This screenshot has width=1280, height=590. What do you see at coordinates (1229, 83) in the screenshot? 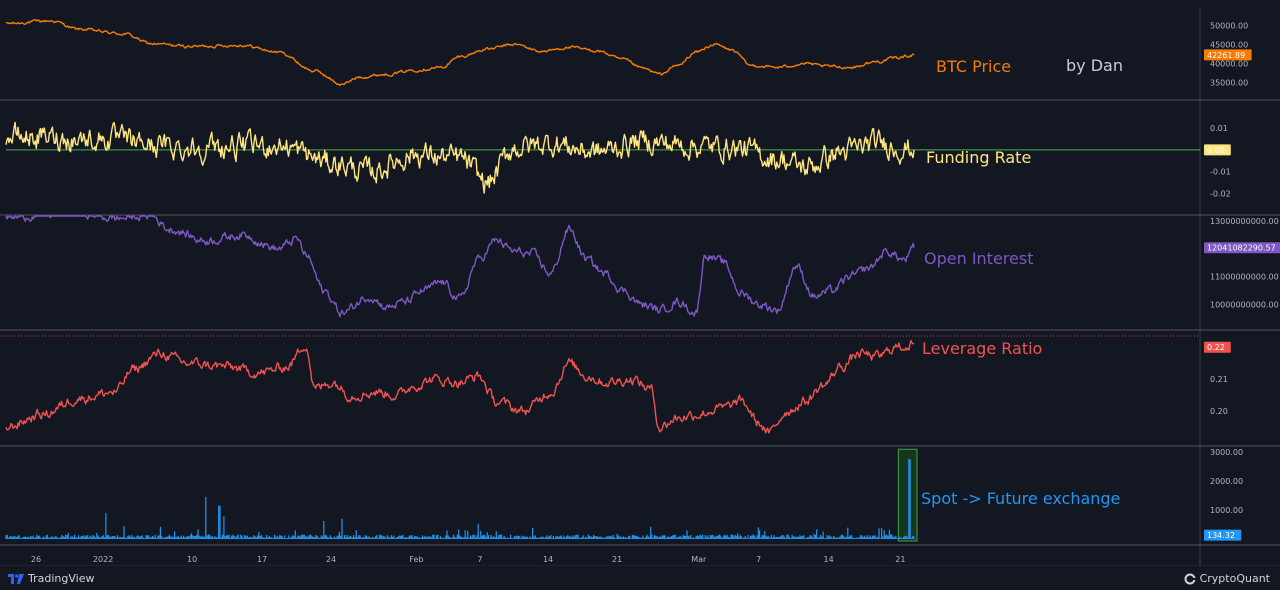
I see `axis-tick-label: 35000.00` at bounding box center [1229, 83].